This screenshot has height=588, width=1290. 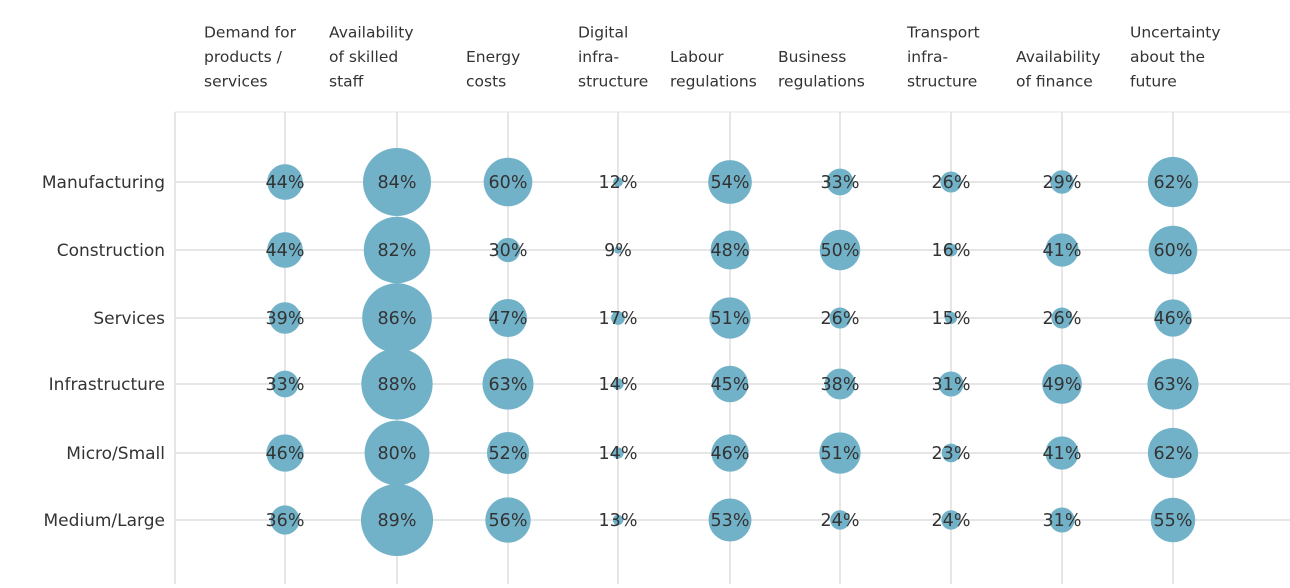 What do you see at coordinates (103, 183) in the screenshot?
I see `row-label: Manufacturing` at bounding box center [103, 183].